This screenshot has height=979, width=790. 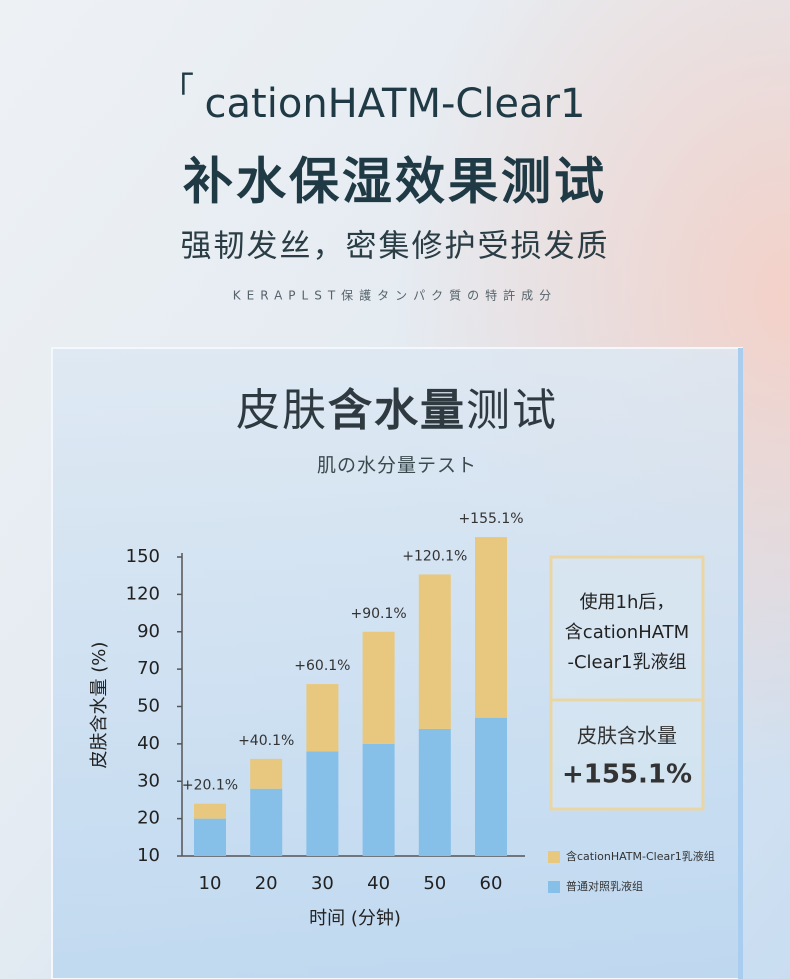 I want to click on chart-title-part: 含水量, so click(x=397, y=410).